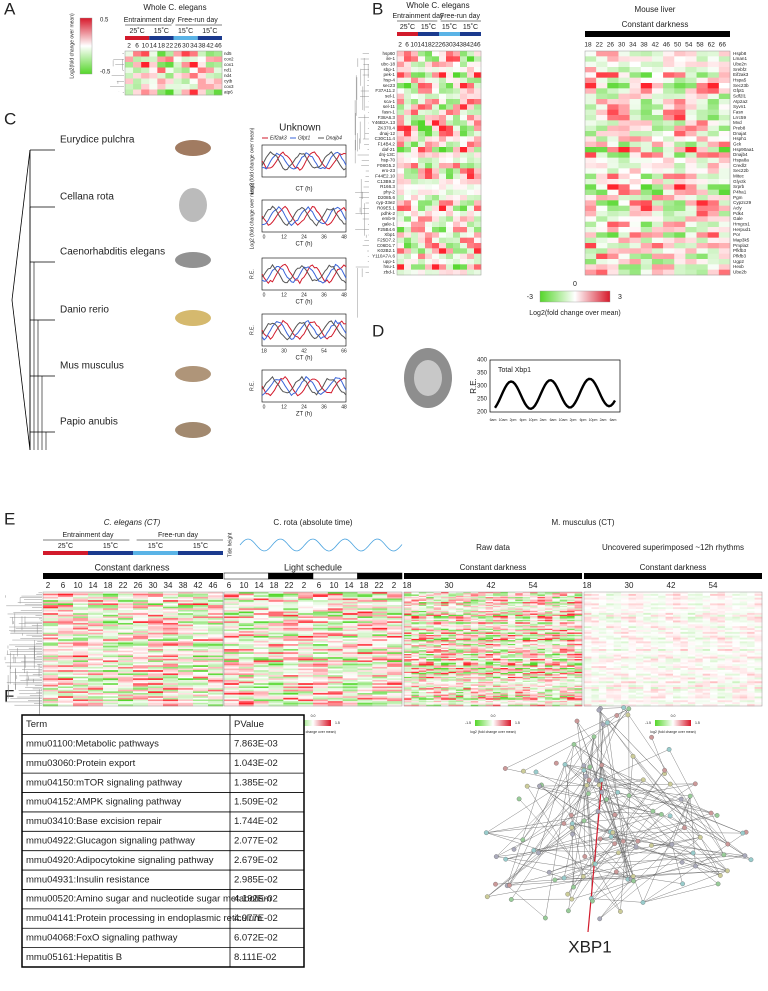 The height and width of the screenshot is (991, 768). What do you see at coordinates (739, 106) in the screenshot?
I see `label: Syvn1` at bounding box center [739, 106].